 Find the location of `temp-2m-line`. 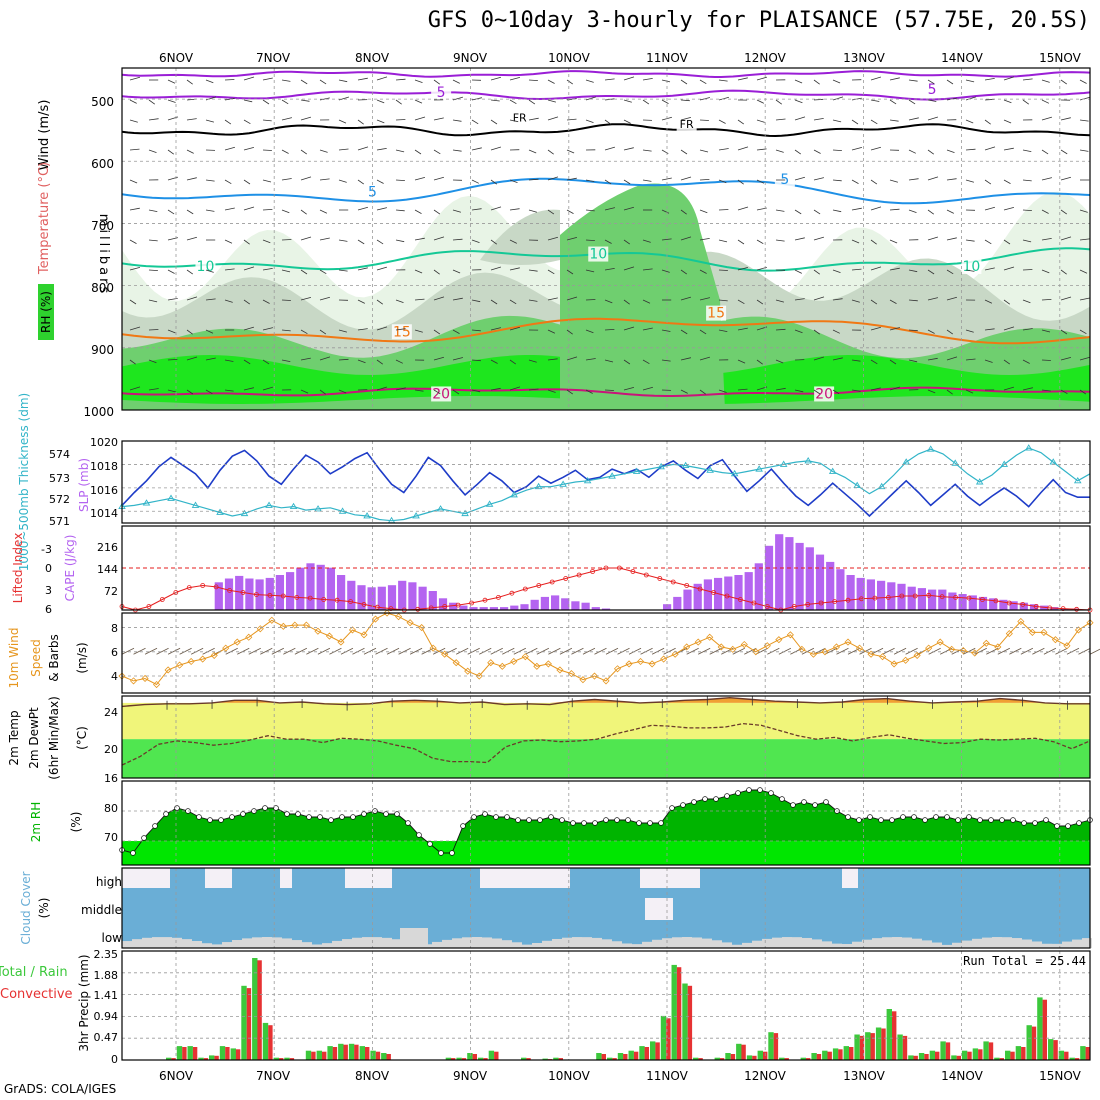

temp-2m-line is located at coordinates (605, 702).